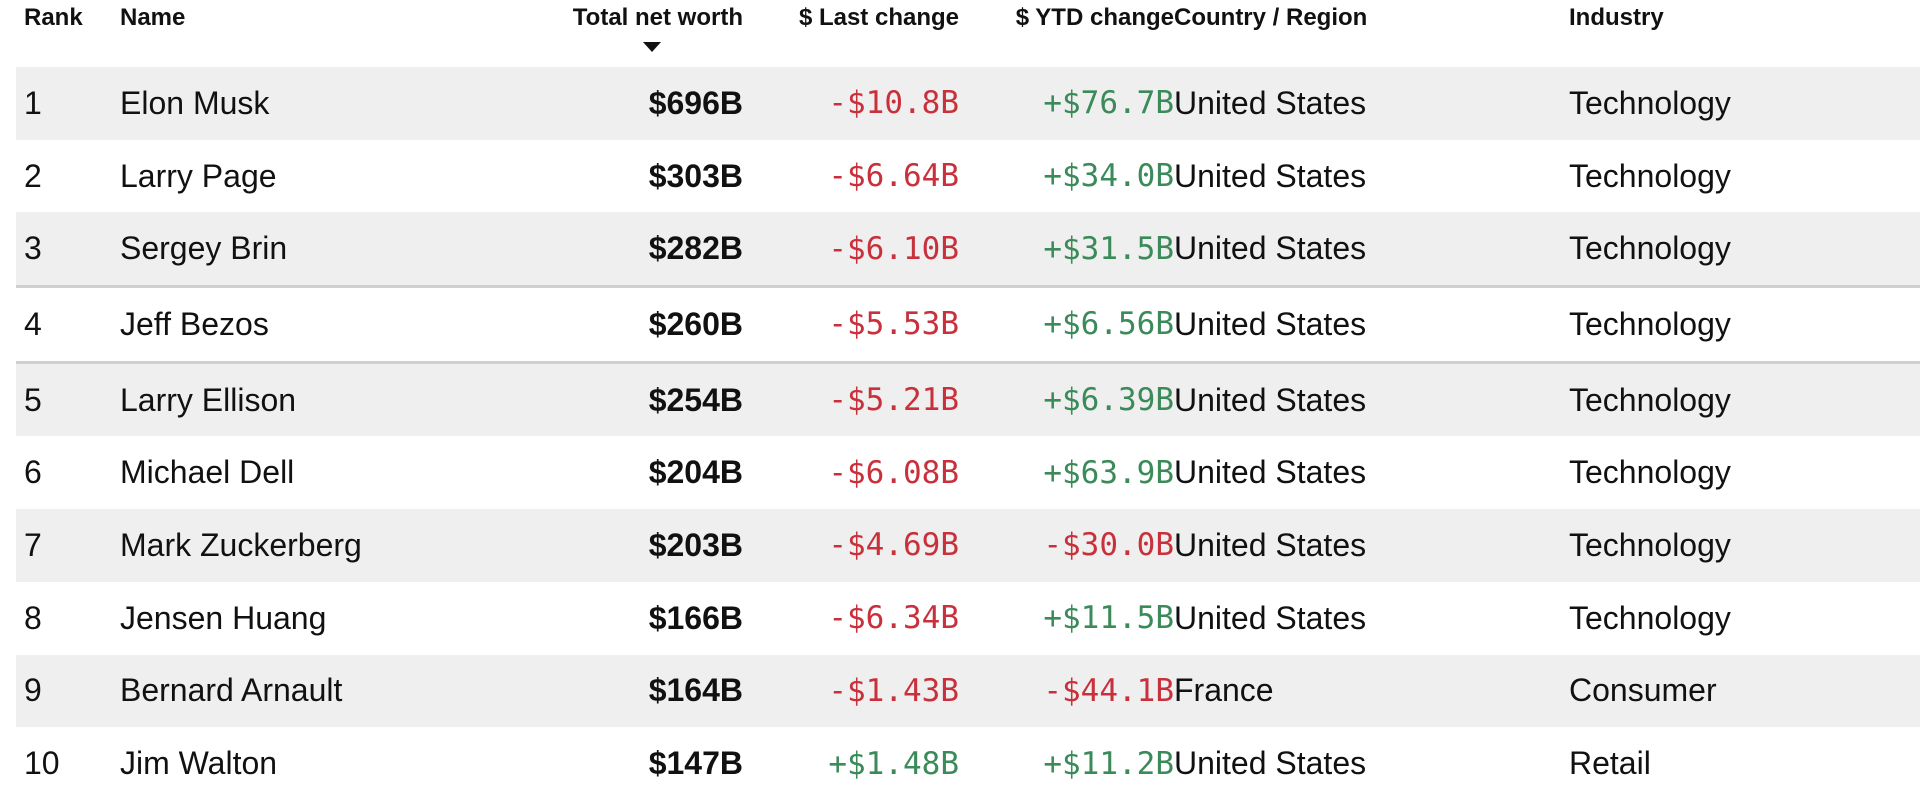  What do you see at coordinates (68, 324) in the screenshot?
I see `cell: 4` at bounding box center [68, 324].